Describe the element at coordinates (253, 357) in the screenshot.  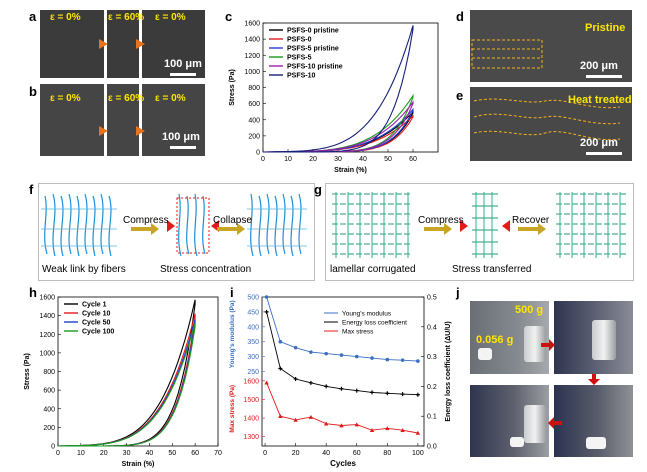
I see `y-tick-label: 300` at that location.